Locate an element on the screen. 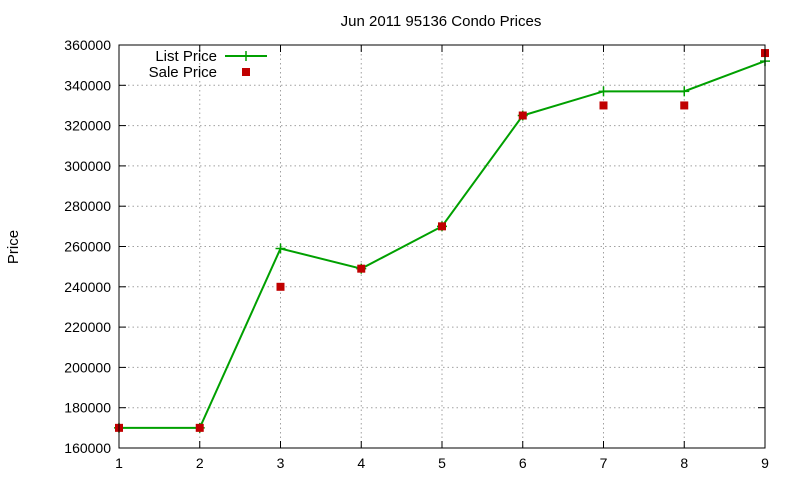 This screenshot has height=480, width=800. x-tick-label: 1 is located at coordinates (119, 463).